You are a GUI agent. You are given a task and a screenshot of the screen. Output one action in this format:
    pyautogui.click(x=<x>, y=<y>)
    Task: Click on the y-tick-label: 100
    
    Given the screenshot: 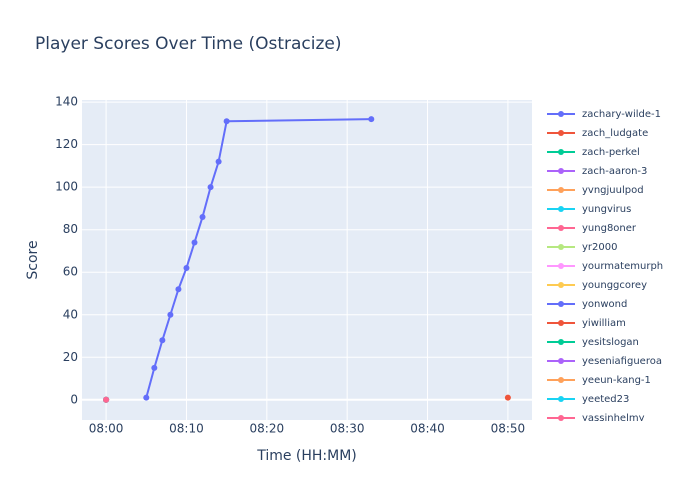 What is the action you would take?
    pyautogui.click(x=66, y=187)
    